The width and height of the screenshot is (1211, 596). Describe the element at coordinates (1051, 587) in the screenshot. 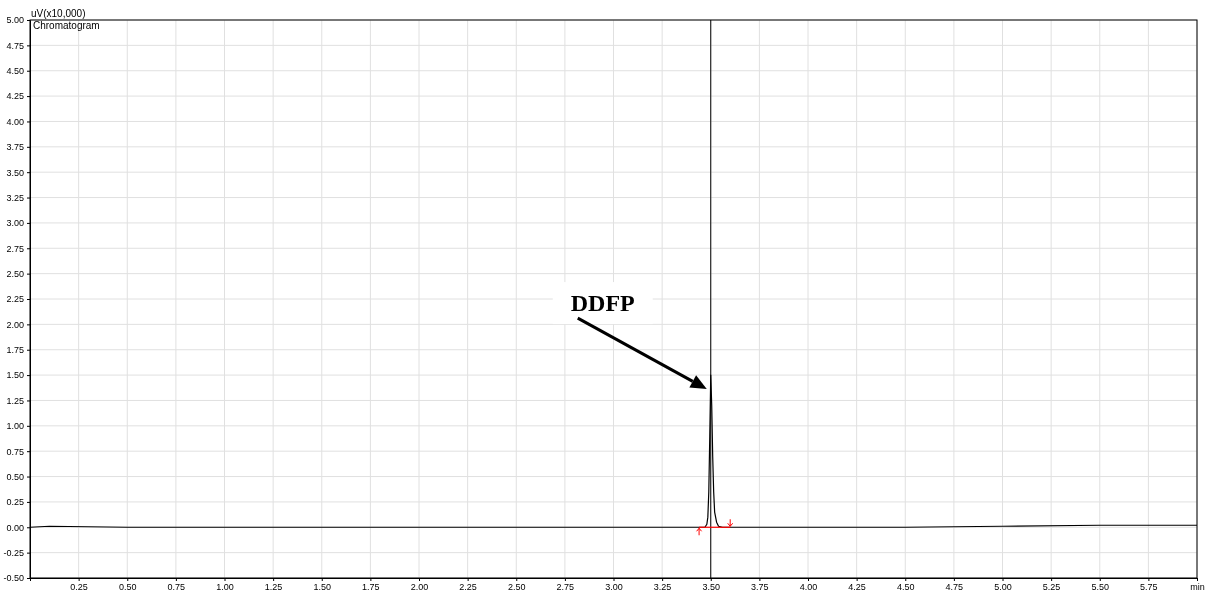

I see `x-tick-label: 5.25` at that location.